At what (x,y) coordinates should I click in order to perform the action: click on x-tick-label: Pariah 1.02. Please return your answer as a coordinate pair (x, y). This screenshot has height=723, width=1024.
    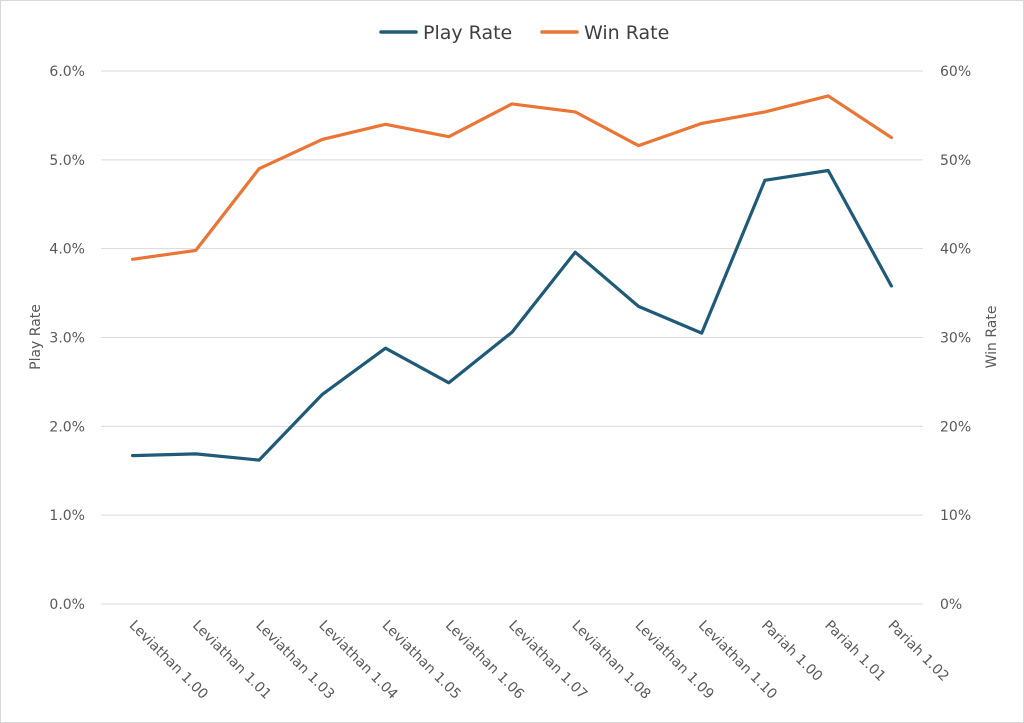
    Looking at the image, I should click on (918, 651).